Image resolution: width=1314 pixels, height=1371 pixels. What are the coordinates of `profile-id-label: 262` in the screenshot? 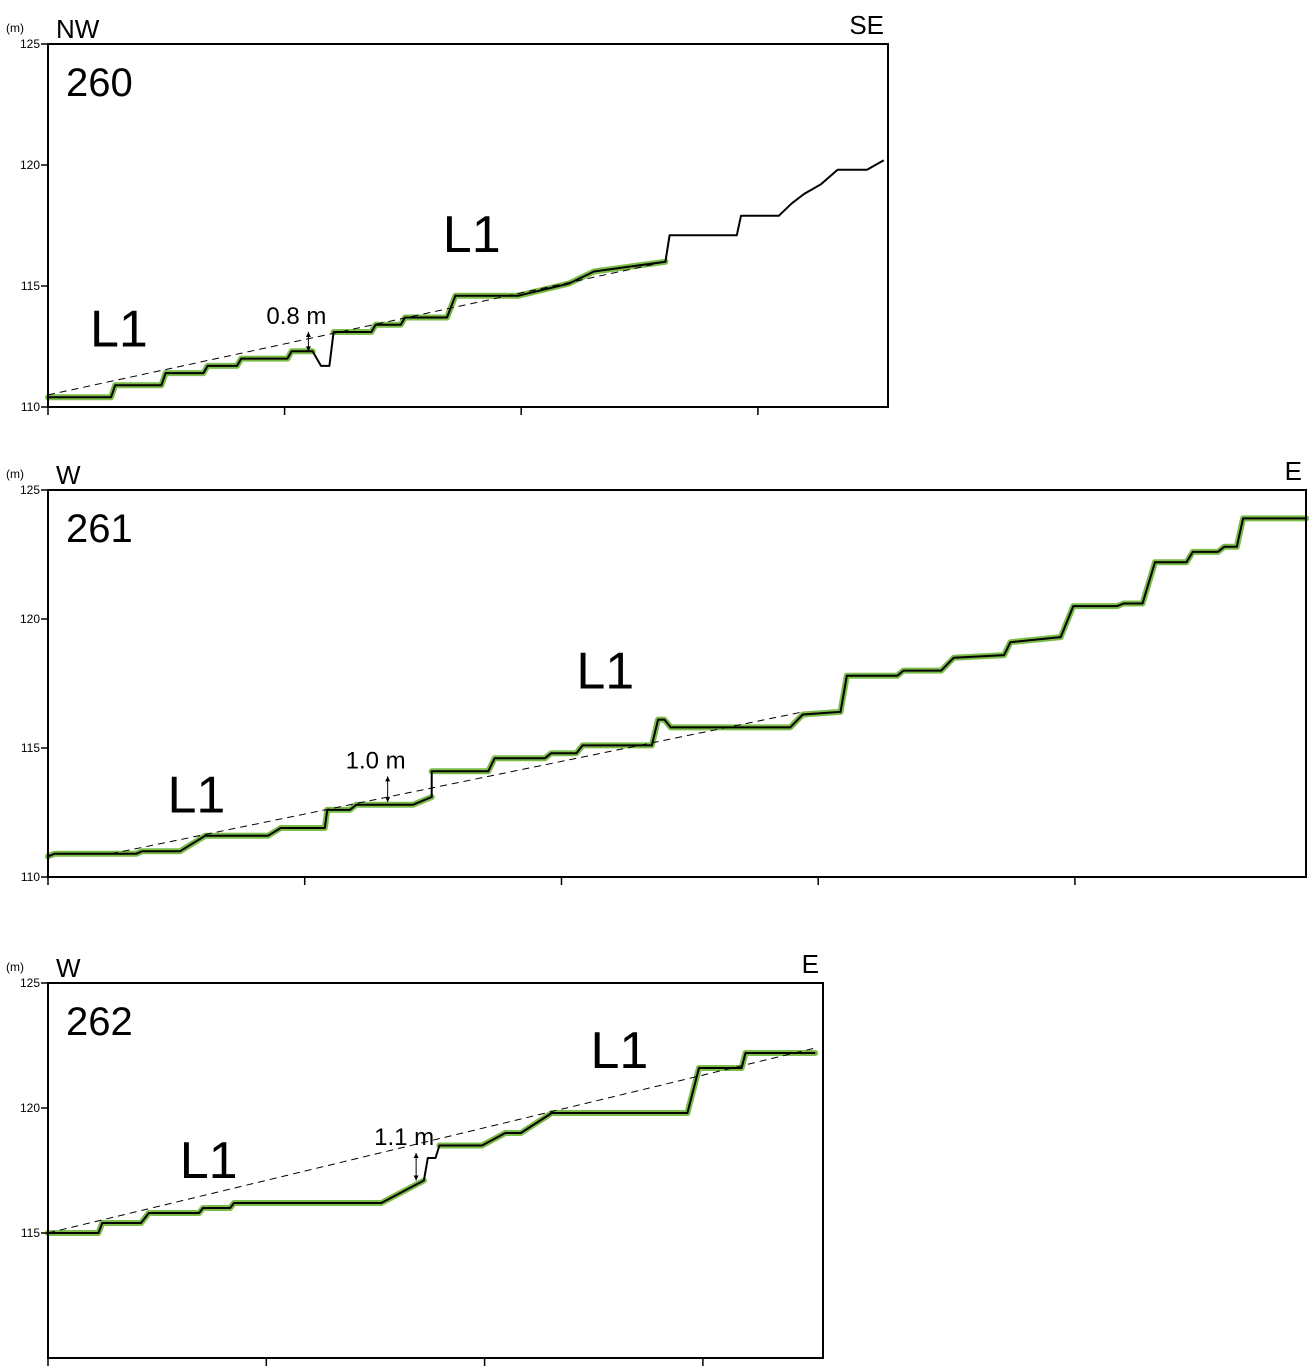 It's located at (99, 1022).